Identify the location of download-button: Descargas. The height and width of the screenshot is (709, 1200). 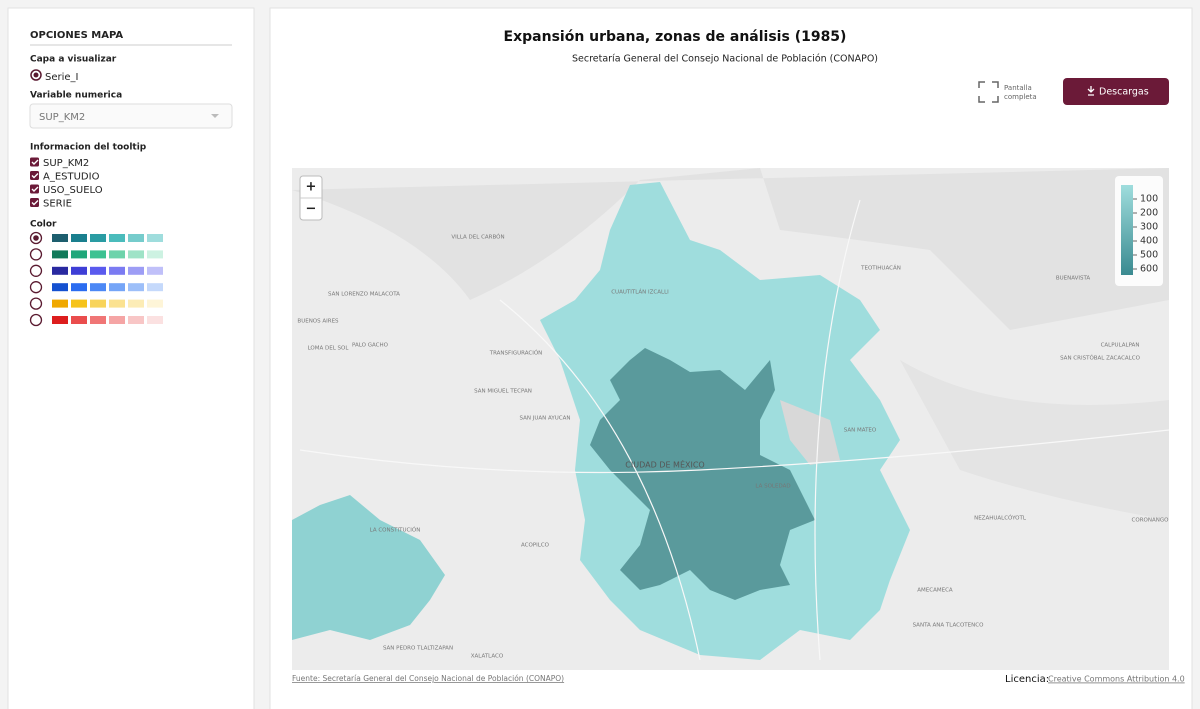
(1116, 91).